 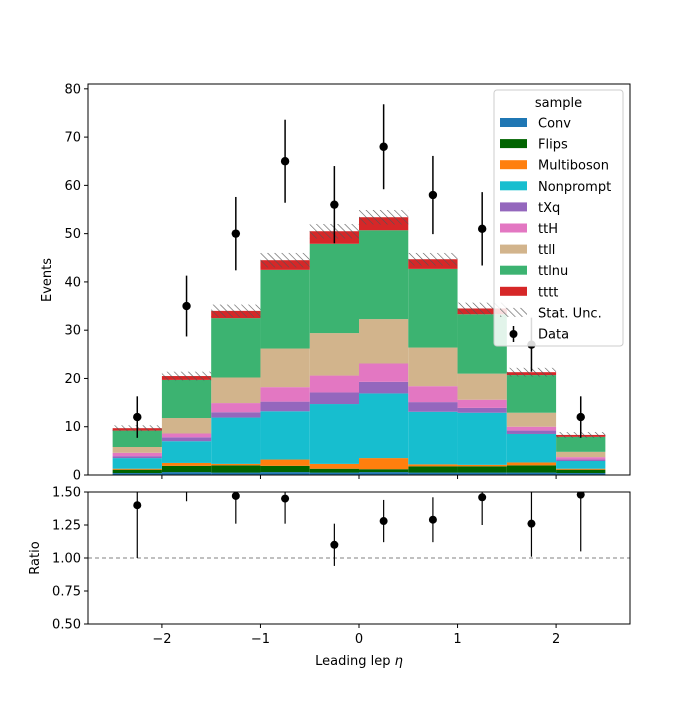 What do you see at coordinates (47, 280) in the screenshot?
I see `y-axis-label-events: Events` at bounding box center [47, 280].